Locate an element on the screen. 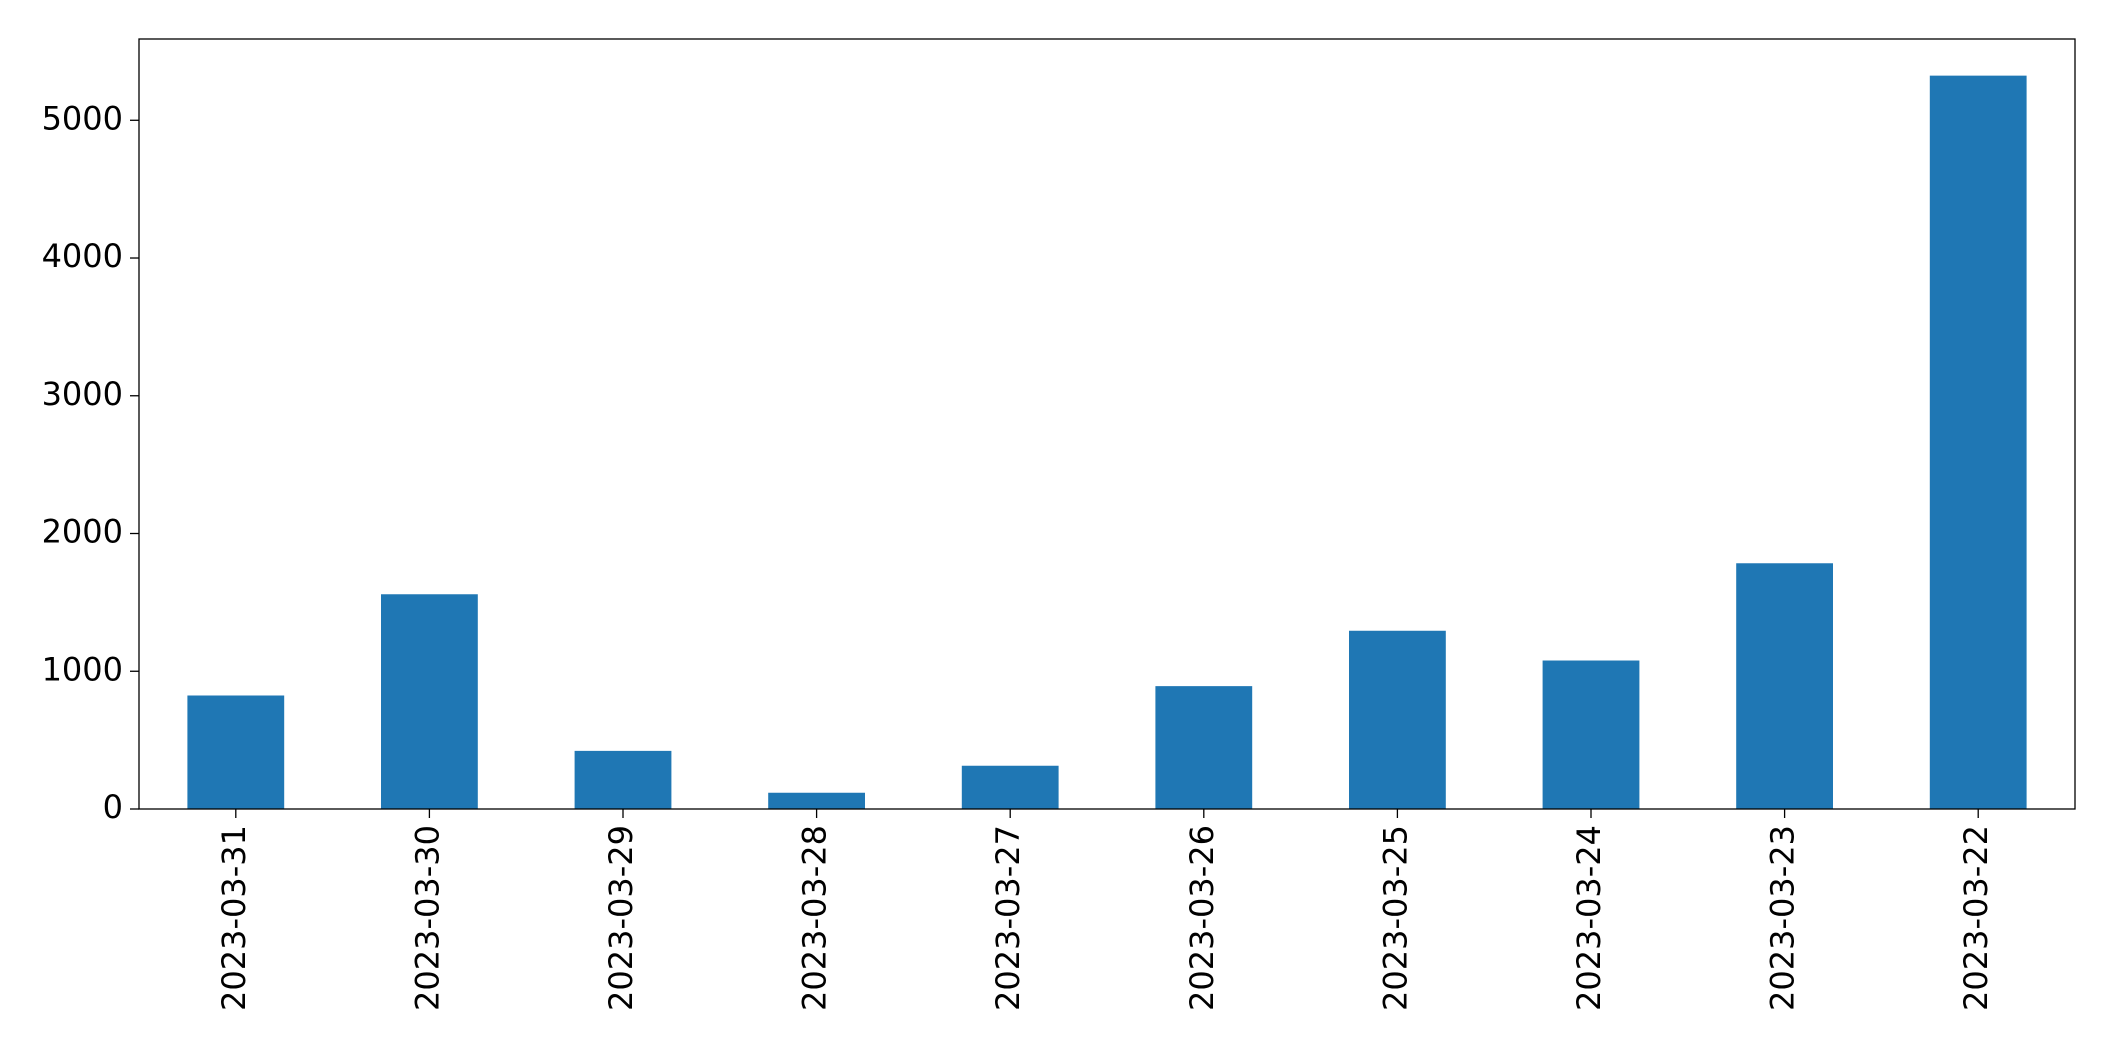  x-tick-label: 2023-03-26 is located at coordinates (1202, 918).